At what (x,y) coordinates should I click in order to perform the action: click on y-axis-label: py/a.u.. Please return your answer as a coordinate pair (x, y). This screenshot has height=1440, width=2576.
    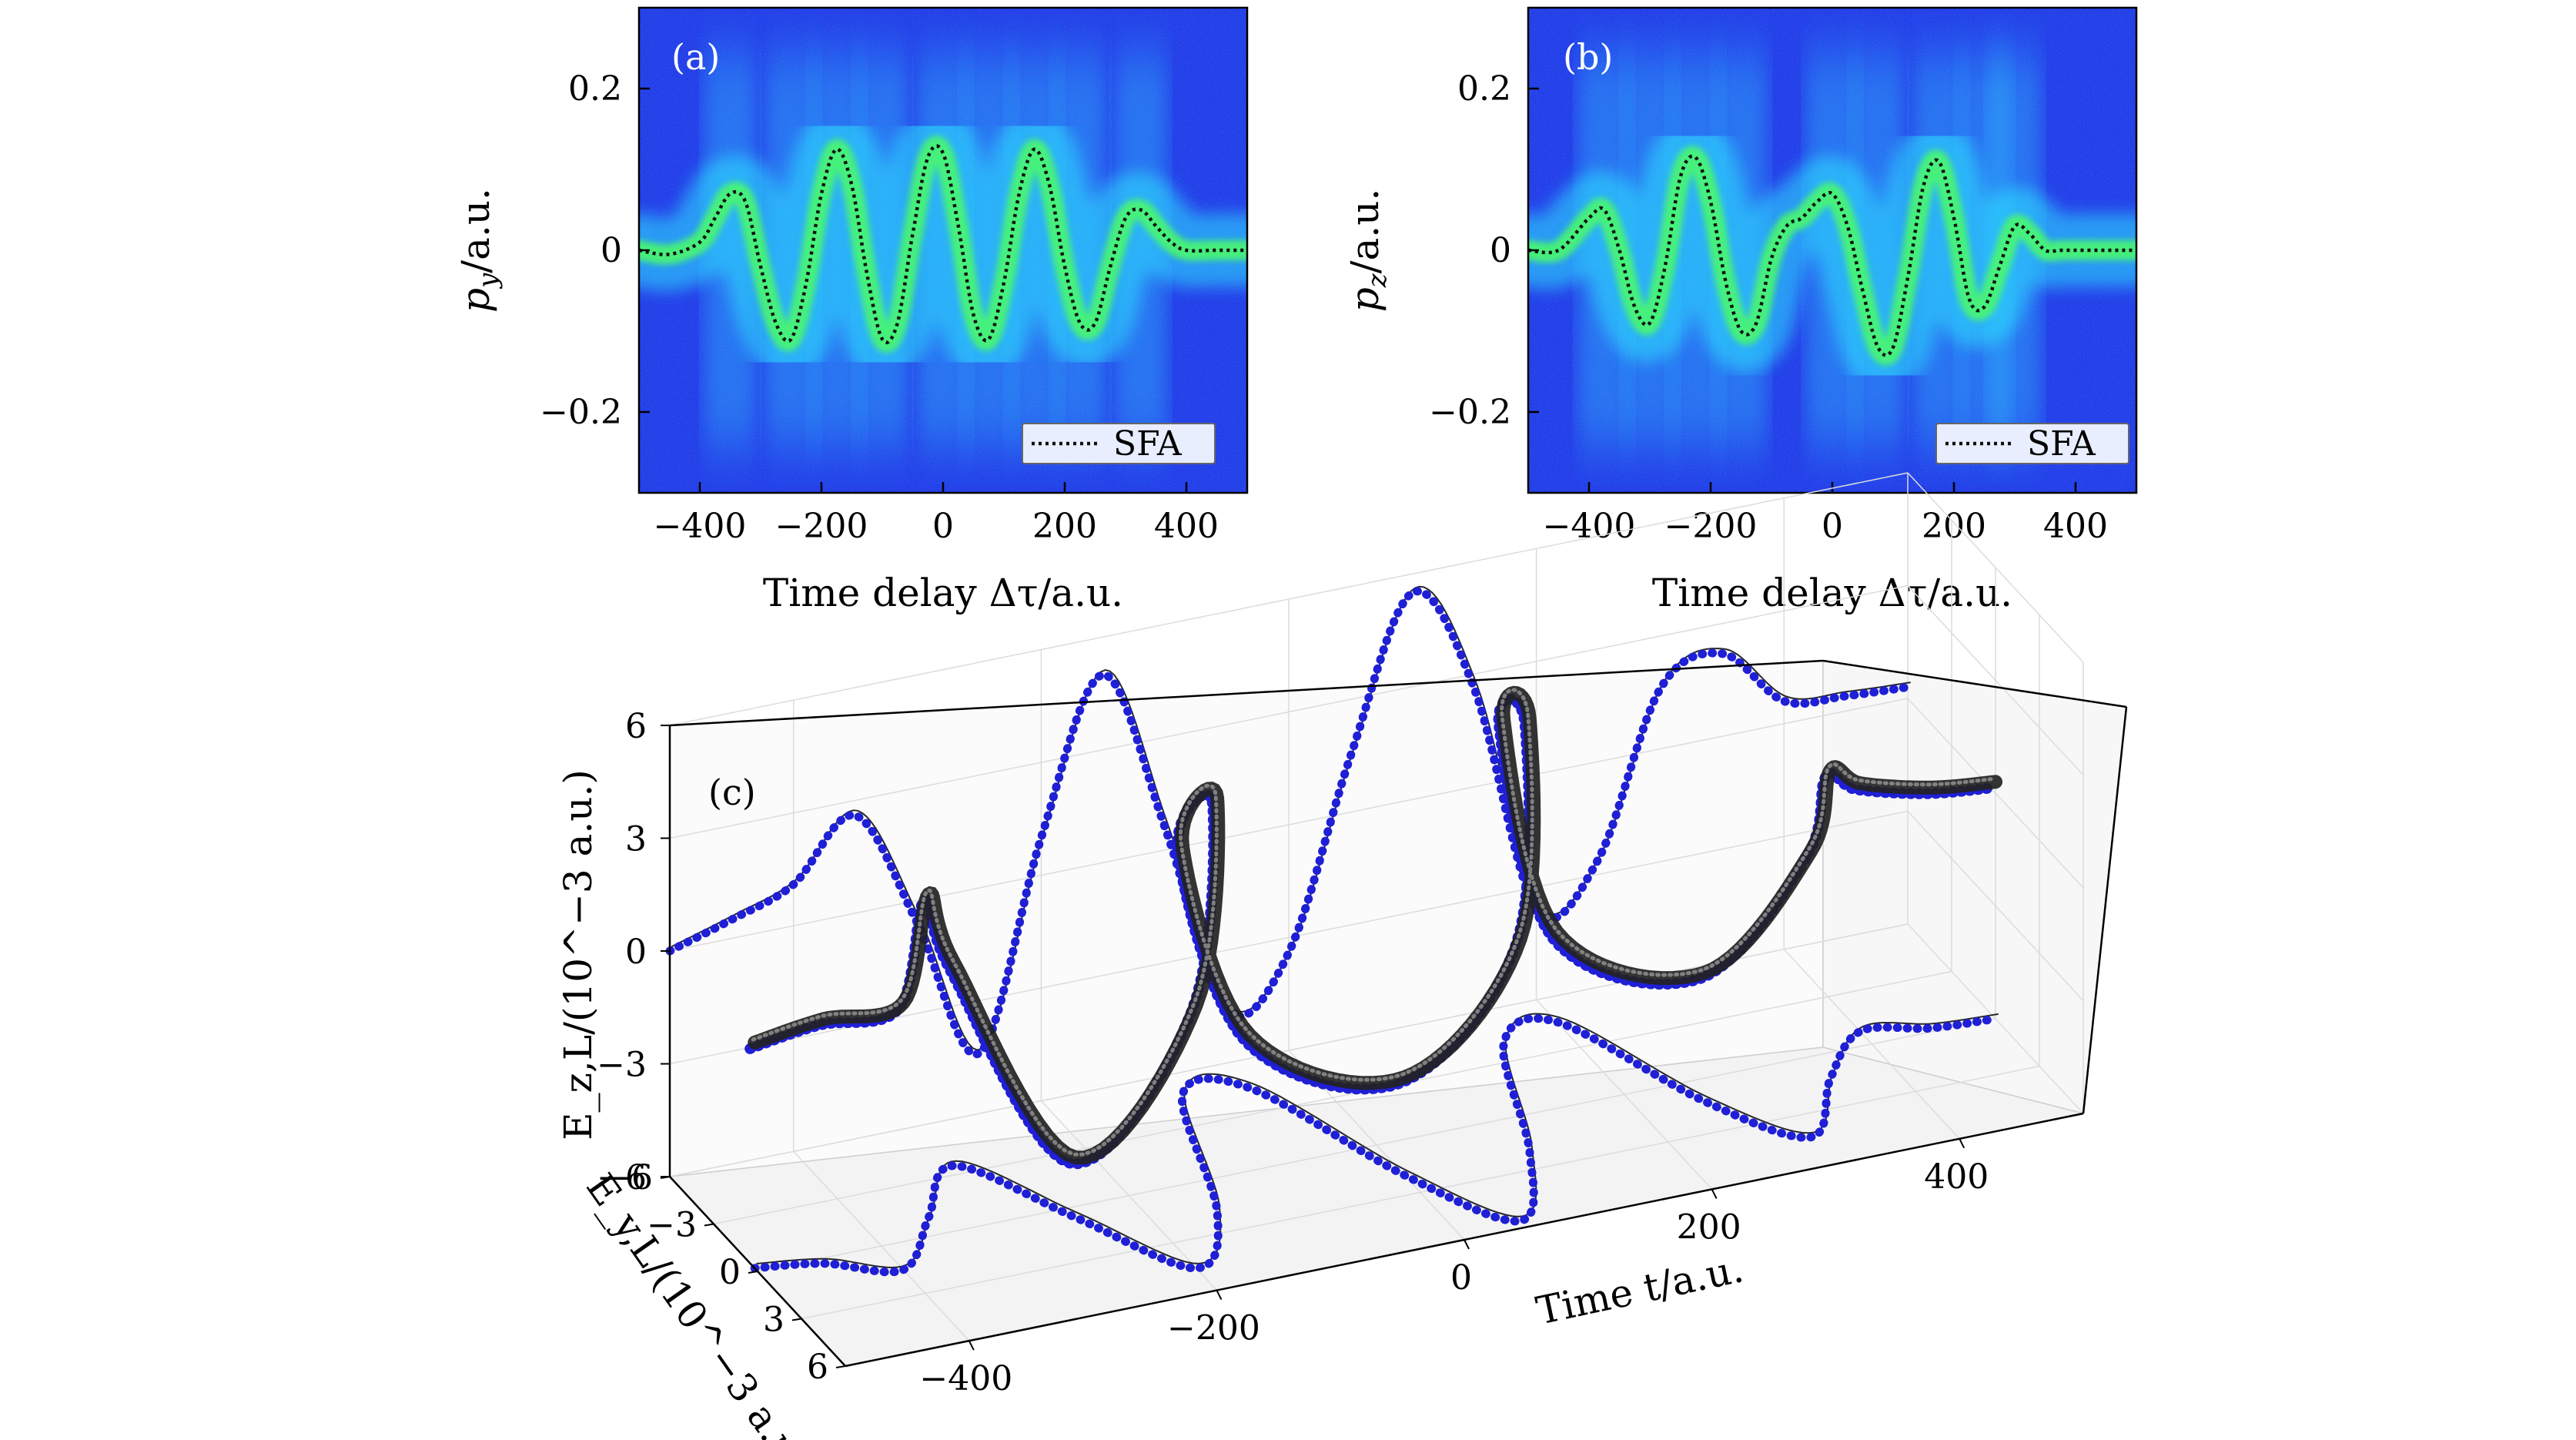
    Looking at the image, I should click on (478, 251).